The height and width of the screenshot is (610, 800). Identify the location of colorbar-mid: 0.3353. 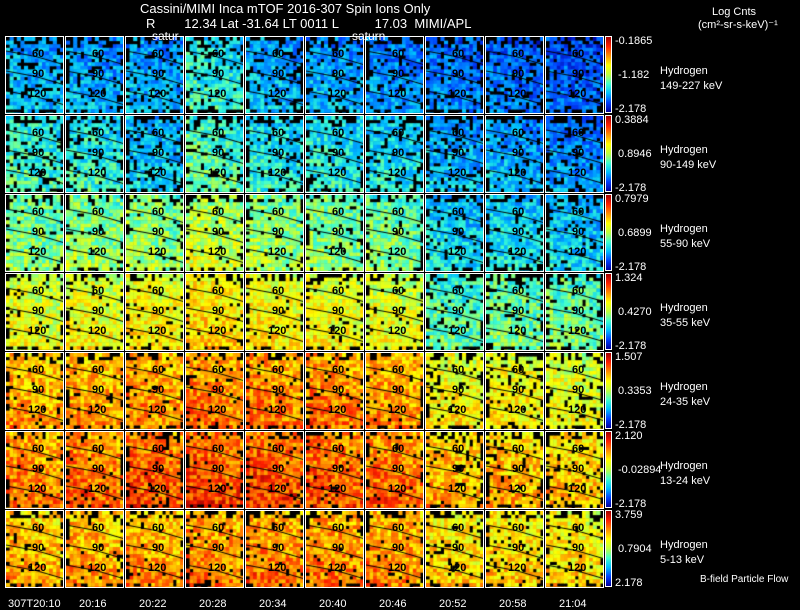
(635, 391).